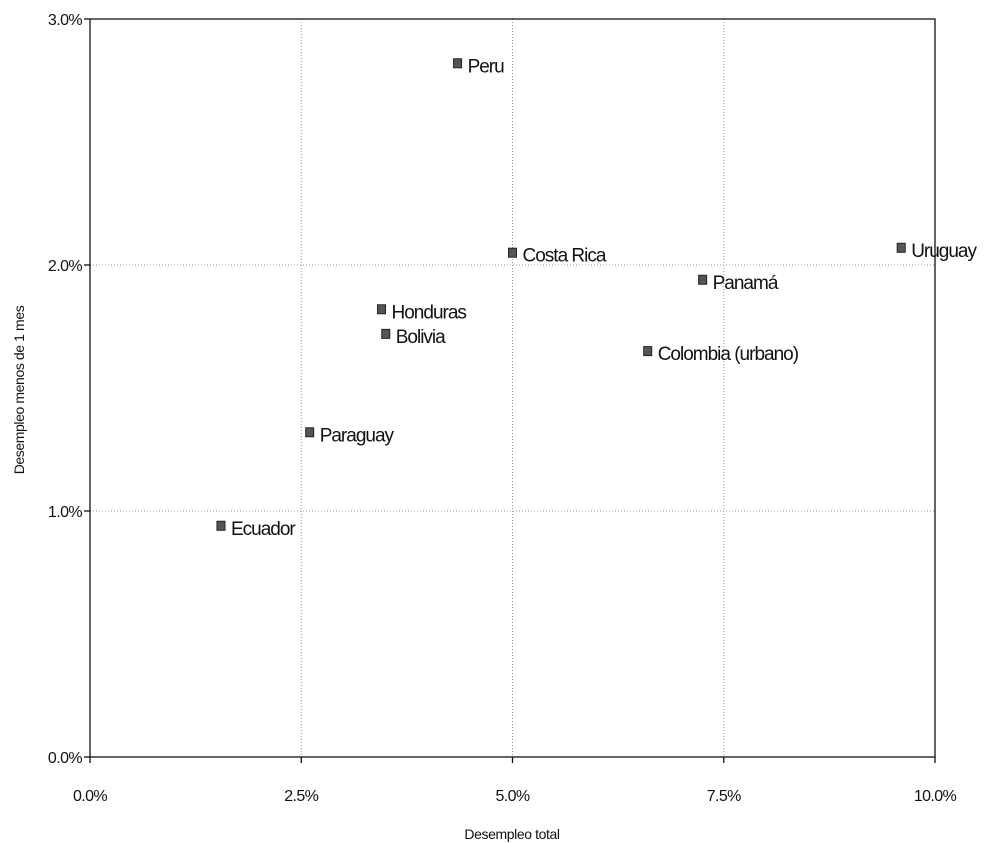 Image resolution: width=989 pixels, height=843 pixels. I want to click on y-tick-labels: 0.0% 1.0% 2.0% 3.0%, so click(65, 389).